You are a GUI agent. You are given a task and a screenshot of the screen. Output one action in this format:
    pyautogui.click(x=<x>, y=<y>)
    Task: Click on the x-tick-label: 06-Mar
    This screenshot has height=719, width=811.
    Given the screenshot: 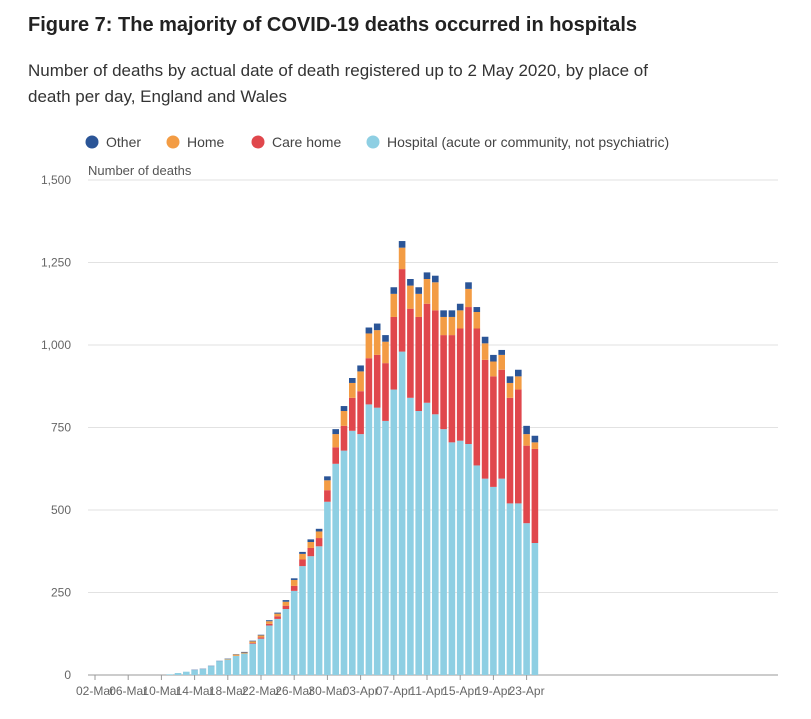 What is the action you would take?
    pyautogui.click(x=128, y=691)
    